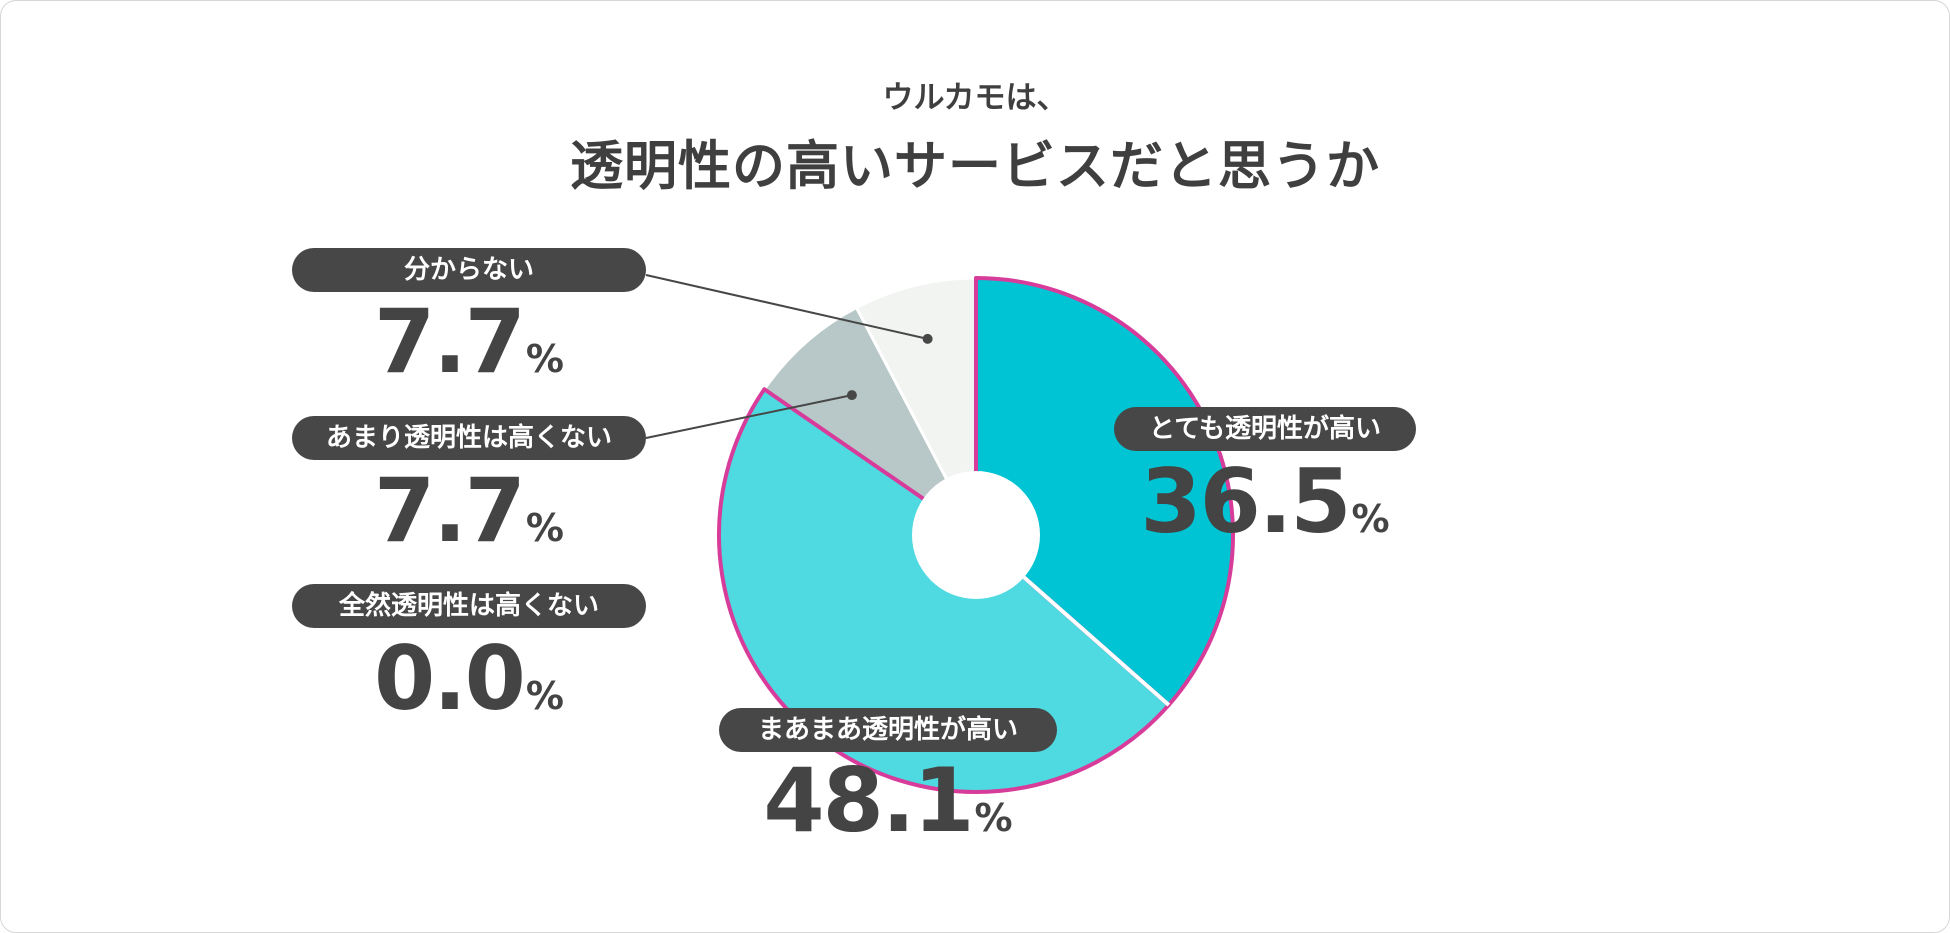  Describe the element at coordinates (450, 341) in the screenshot. I see `value-unknown: 7.7` at that location.